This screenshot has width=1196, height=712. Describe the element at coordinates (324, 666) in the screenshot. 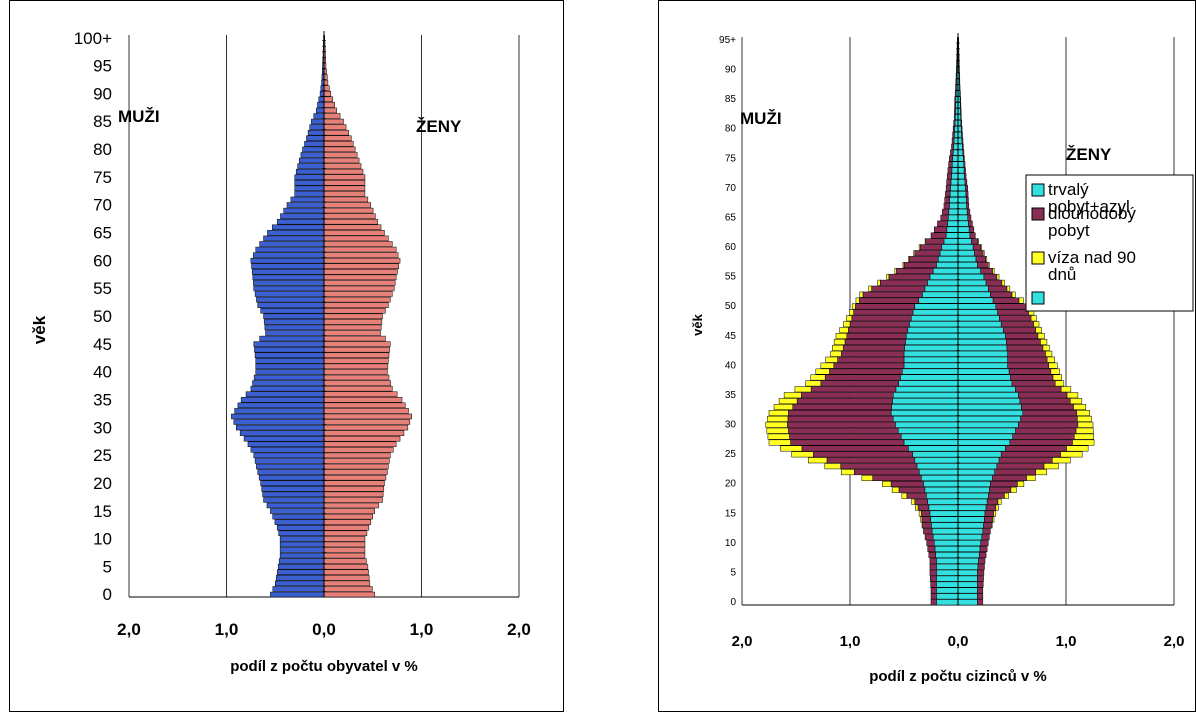

I see `x-axis-title: podíl z počtu obyvatel v %` at that location.